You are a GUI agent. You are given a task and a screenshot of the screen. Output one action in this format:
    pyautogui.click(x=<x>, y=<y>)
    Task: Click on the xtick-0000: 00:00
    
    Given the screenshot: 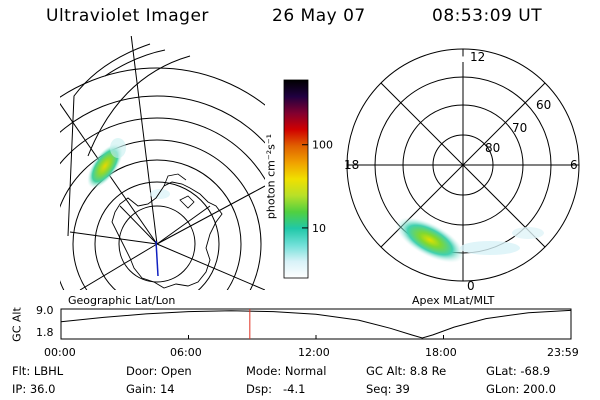 What is the action you would take?
    pyautogui.click(x=60, y=352)
    